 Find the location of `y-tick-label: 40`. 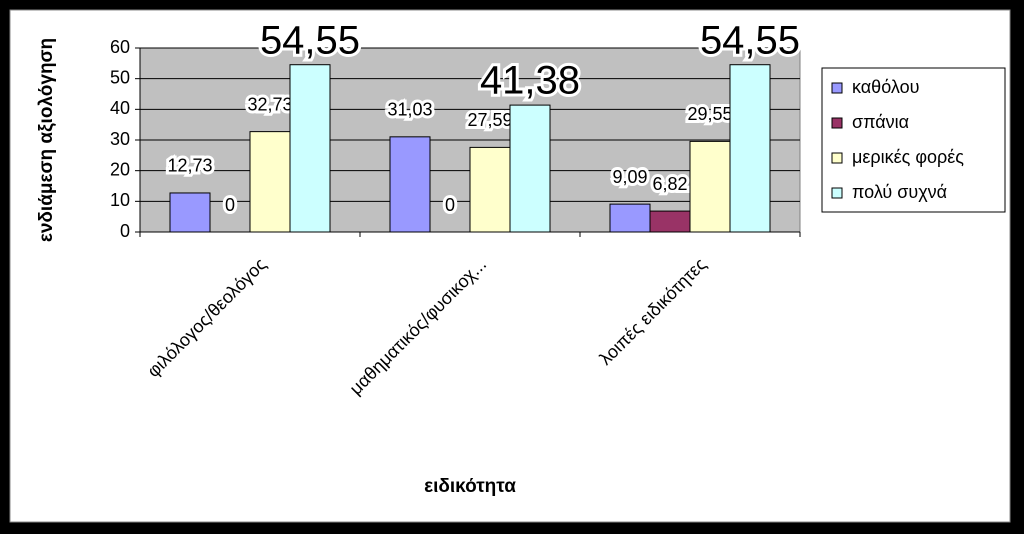

y-tick-label: 40 is located at coordinates (120, 108).